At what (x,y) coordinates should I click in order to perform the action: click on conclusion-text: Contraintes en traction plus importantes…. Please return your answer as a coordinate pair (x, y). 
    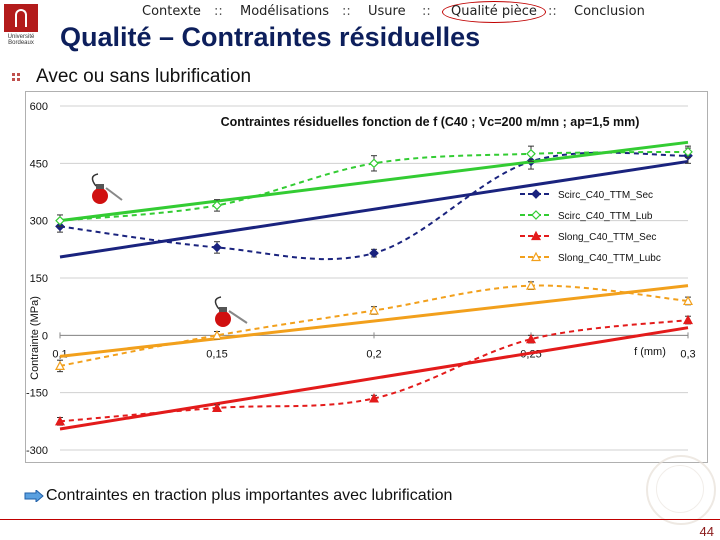
    Looking at the image, I should click on (249, 495).